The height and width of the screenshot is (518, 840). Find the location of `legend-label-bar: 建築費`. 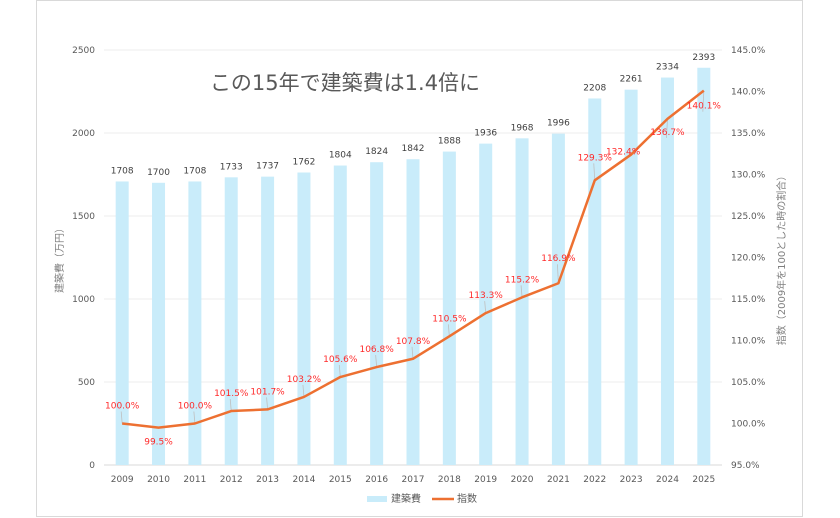

legend-label-bar: 建築費 is located at coordinates (406, 498).